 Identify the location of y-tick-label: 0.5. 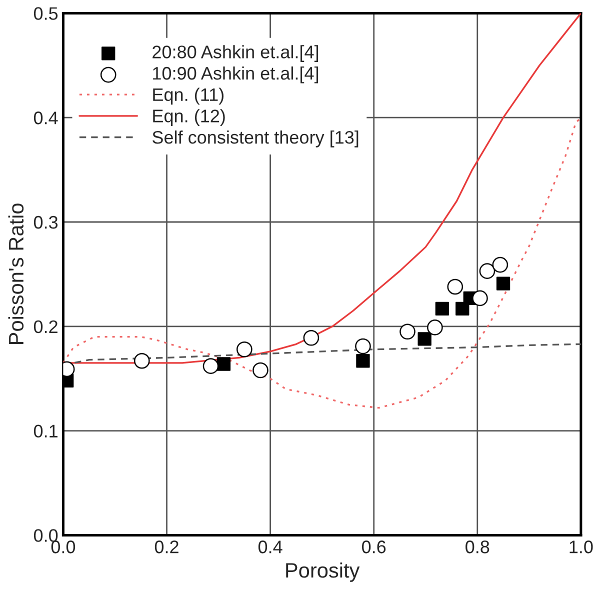
(46, 13).